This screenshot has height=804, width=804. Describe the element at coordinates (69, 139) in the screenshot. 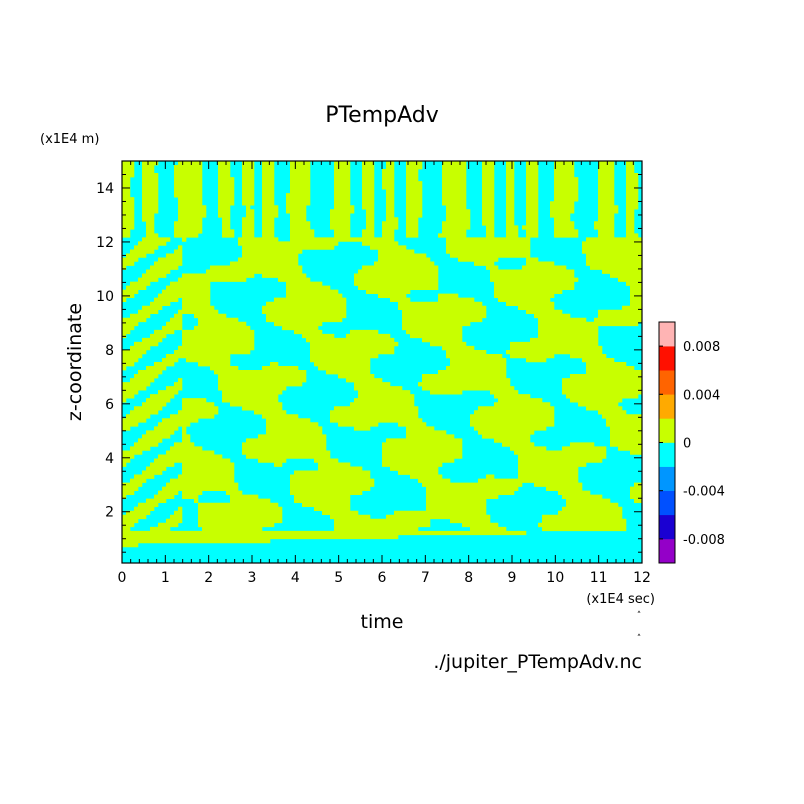

I see `y-axis-unit: (x1E4 m)` at that location.